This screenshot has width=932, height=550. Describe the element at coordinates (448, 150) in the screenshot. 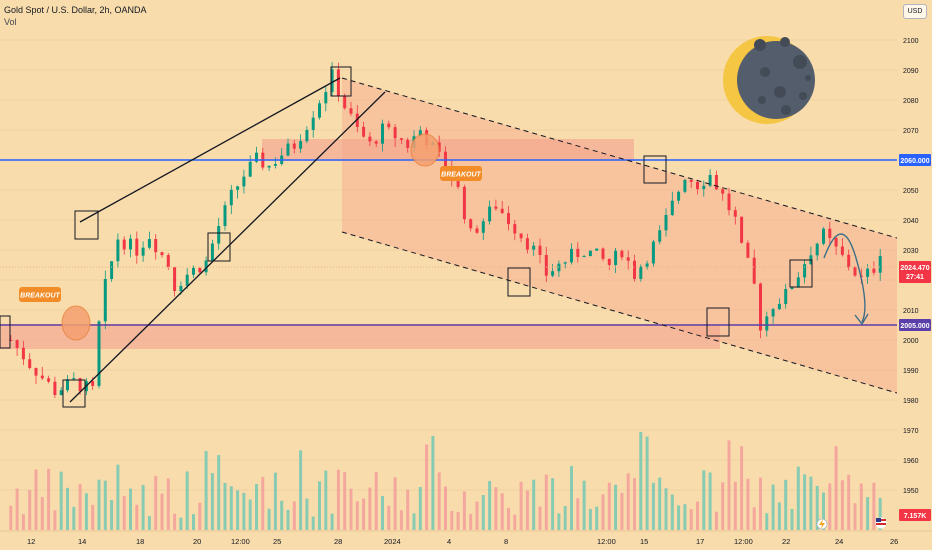

I see `resistance-zone` at that location.